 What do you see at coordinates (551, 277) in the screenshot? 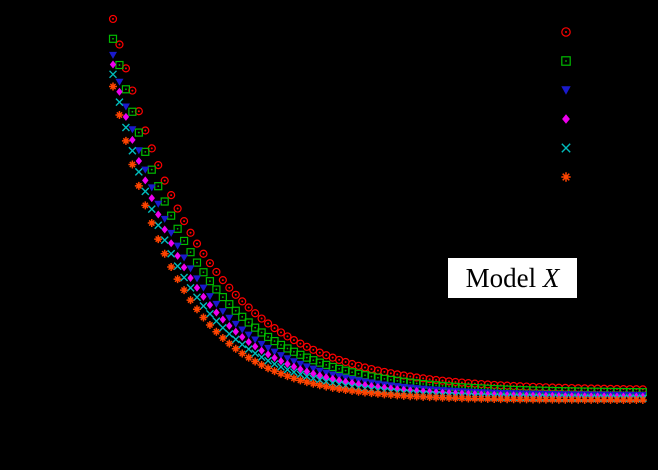
I see `model-label-variable: X` at bounding box center [551, 277].